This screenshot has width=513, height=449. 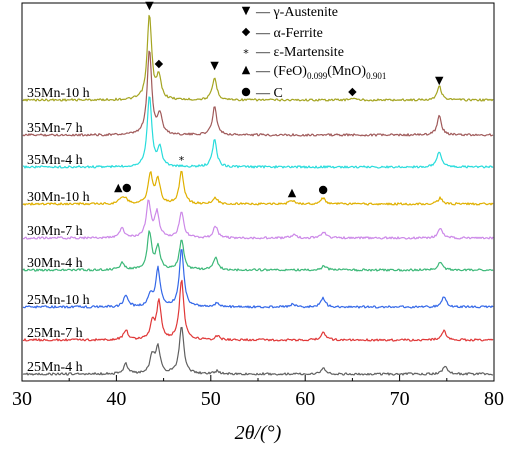 What do you see at coordinates (258, 310) in the screenshot?
I see `series-line-25mn-7h` at bounding box center [258, 310].